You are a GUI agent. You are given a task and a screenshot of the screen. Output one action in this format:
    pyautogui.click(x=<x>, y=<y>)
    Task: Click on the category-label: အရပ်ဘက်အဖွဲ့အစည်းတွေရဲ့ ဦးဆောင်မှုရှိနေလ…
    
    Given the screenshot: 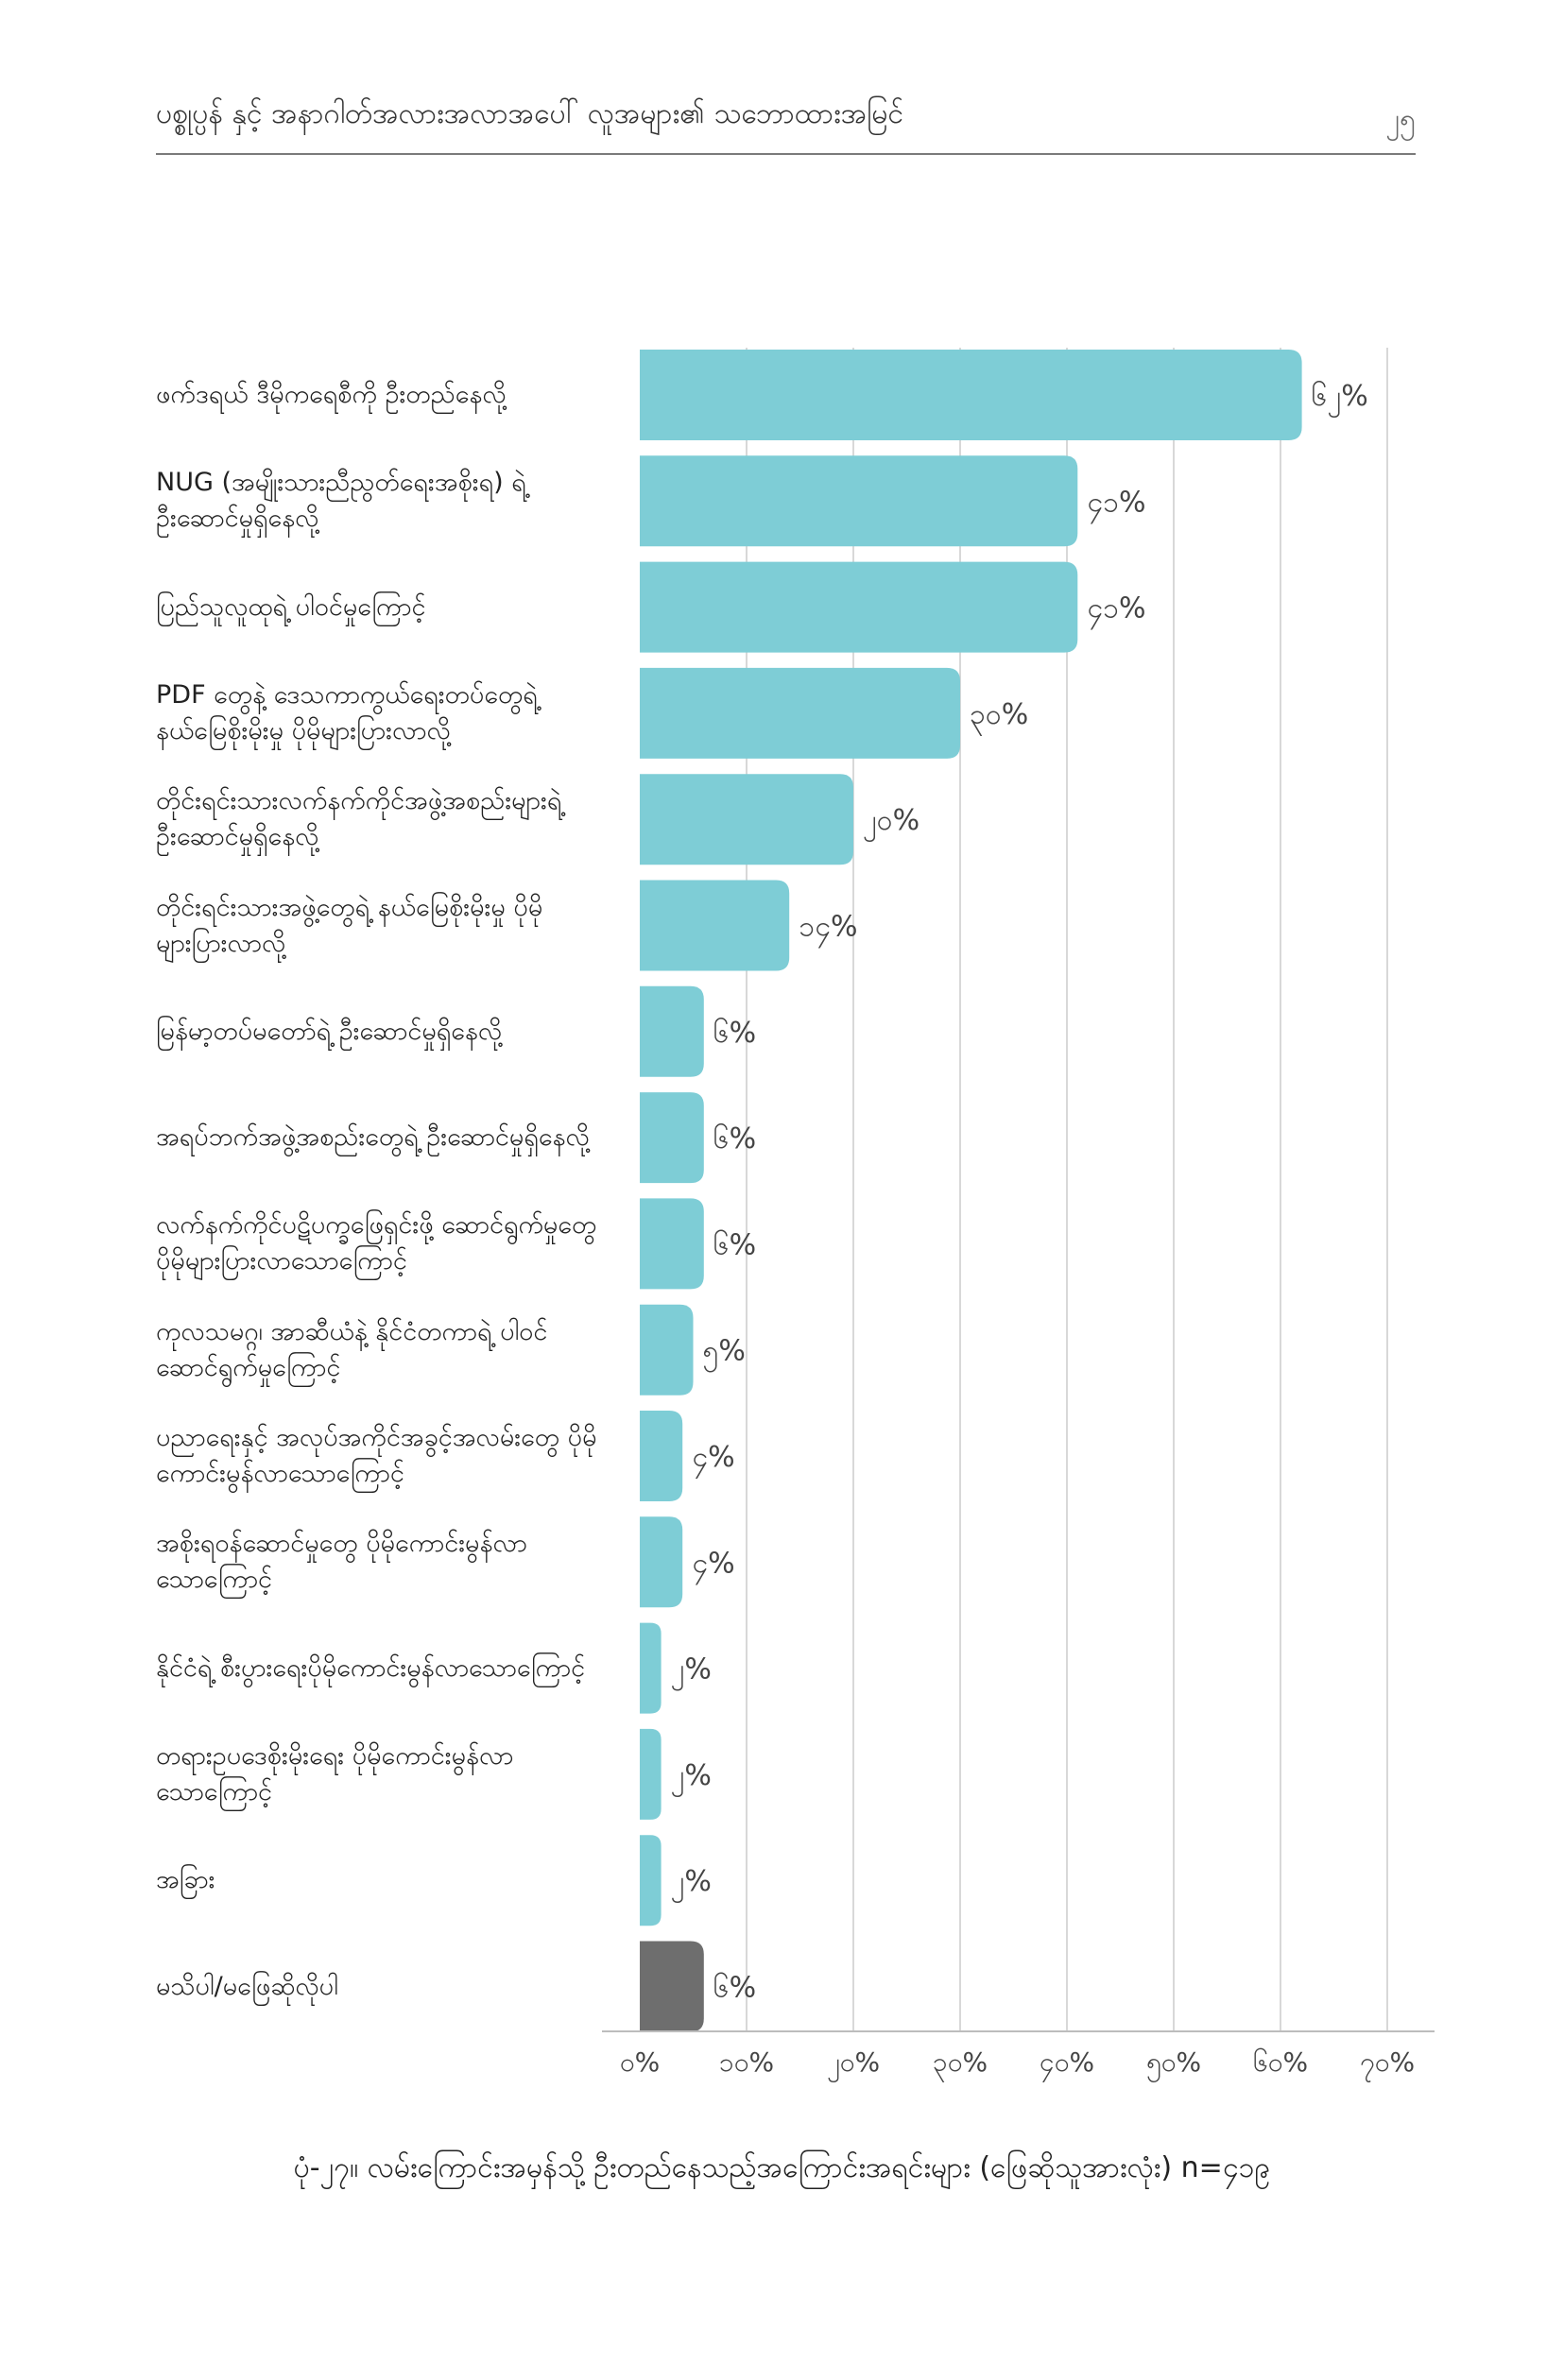 What is the action you would take?
    pyautogui.click(x=373, y=1137)
    